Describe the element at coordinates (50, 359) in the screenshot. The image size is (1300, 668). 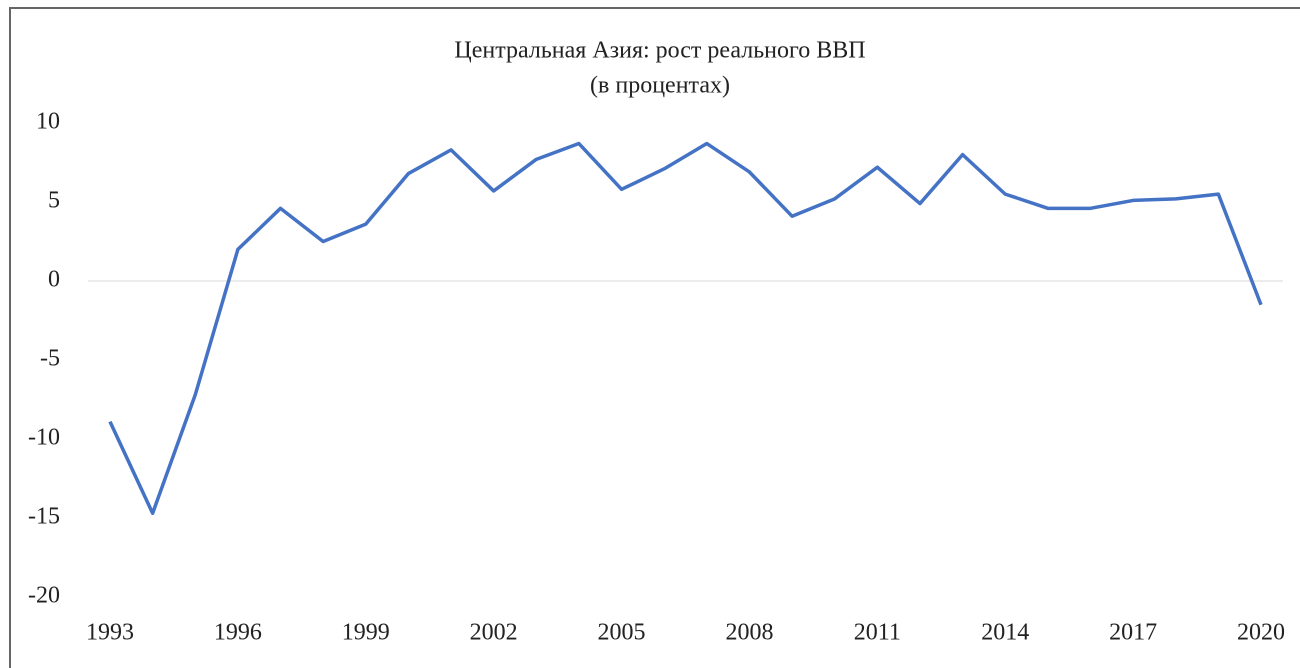
I see `y-tick-label: -5` at that location.